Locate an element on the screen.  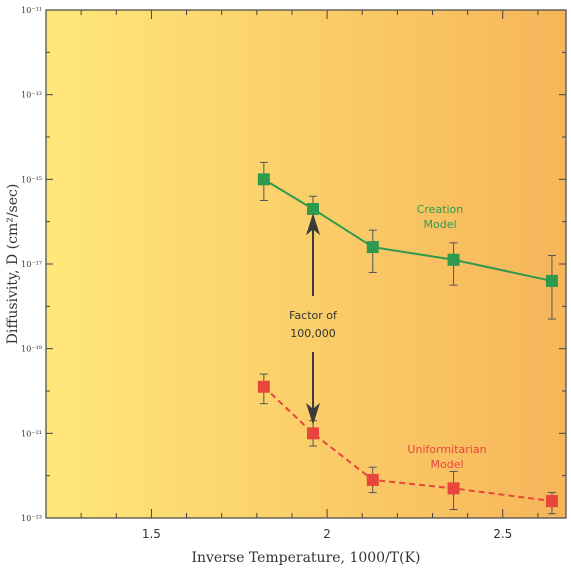
y-tick-label: 10⁻¹⁷ is located at coordinates (31, 264).